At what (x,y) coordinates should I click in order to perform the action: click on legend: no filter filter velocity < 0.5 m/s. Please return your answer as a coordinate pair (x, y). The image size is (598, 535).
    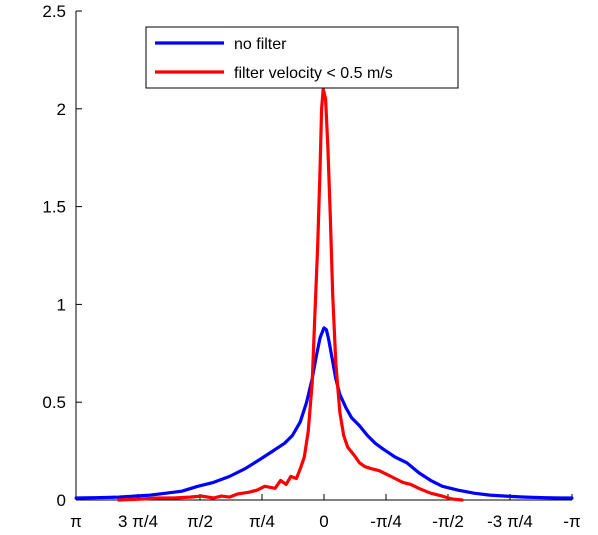
    Looking at the image, I should click on (302, 57).